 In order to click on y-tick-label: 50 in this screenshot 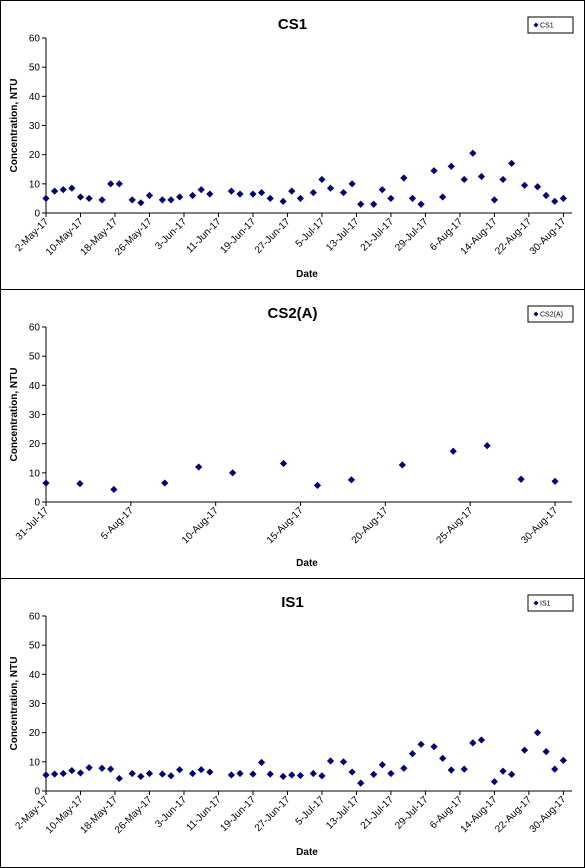, I will do `click(35, 646)`.